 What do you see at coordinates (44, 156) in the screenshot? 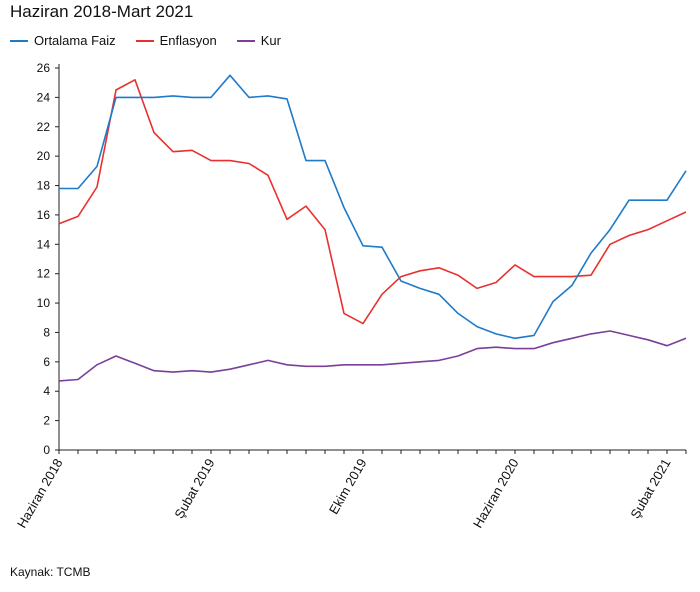
I see `y-tick-label: 20` at bounding box center [44, 156].